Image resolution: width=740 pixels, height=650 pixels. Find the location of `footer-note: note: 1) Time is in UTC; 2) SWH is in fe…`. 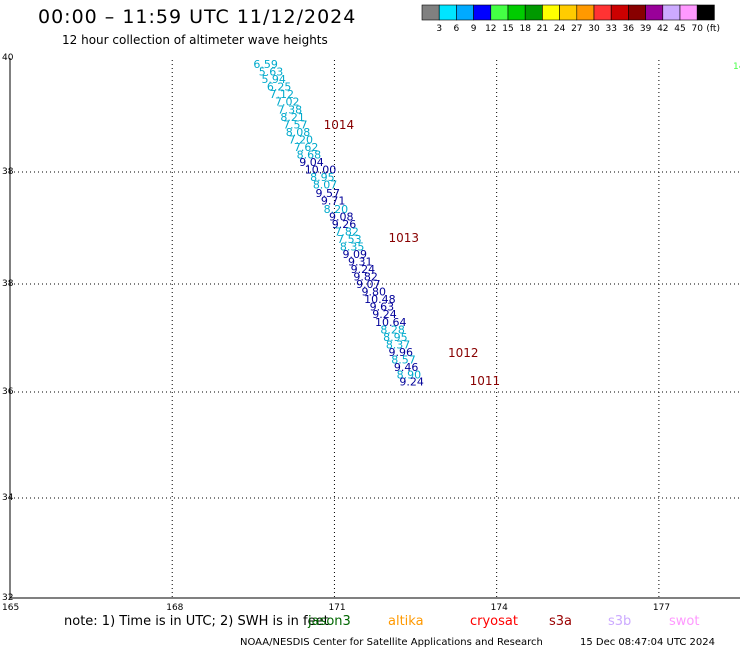

footer-note: note: 1) Time is in UTC; 2) SWH is in fe… is located at coordinates (196, 621).